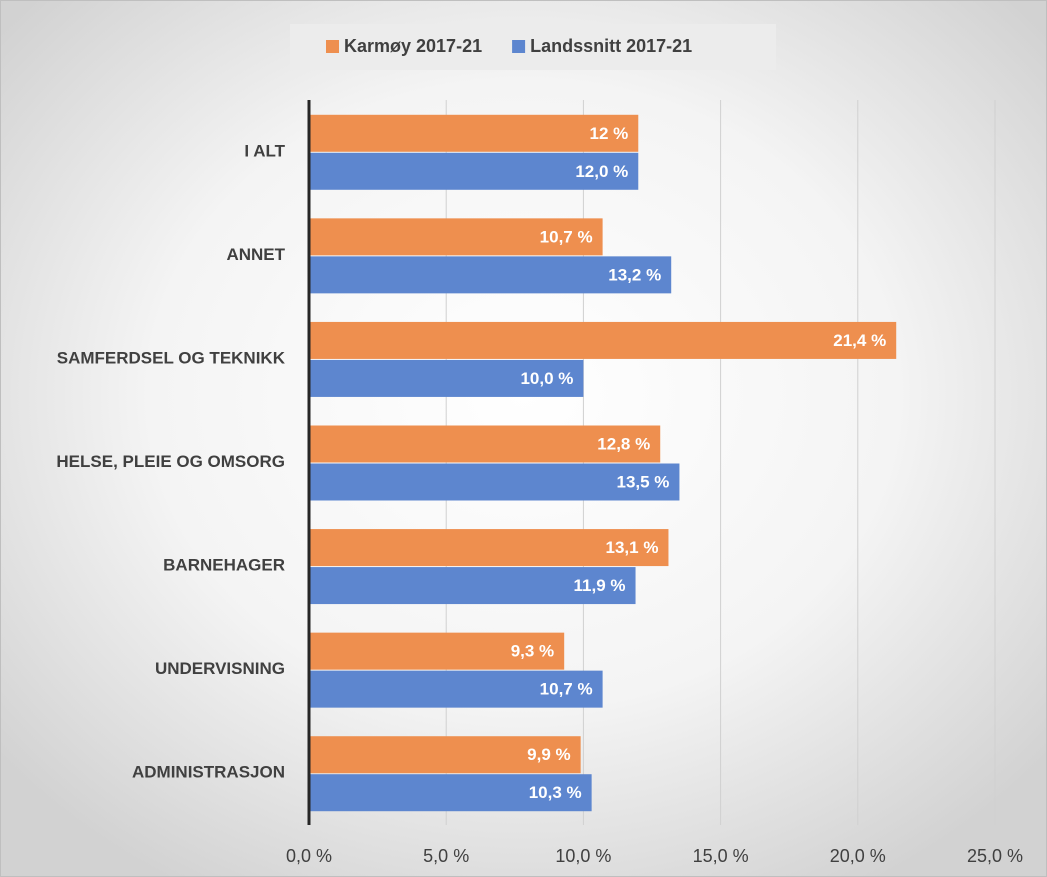 The height and width of the screenshot is (877, 1047). What do you see at coordinates (623, 443) in the screenshot?
I see `data-label: 12,8 %` at bounding box center [623, 443].